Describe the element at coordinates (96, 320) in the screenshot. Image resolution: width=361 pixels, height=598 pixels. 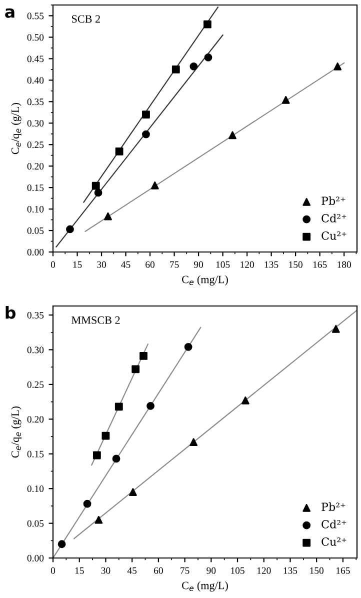
I see `annotation: MMSCB 2` at that location.